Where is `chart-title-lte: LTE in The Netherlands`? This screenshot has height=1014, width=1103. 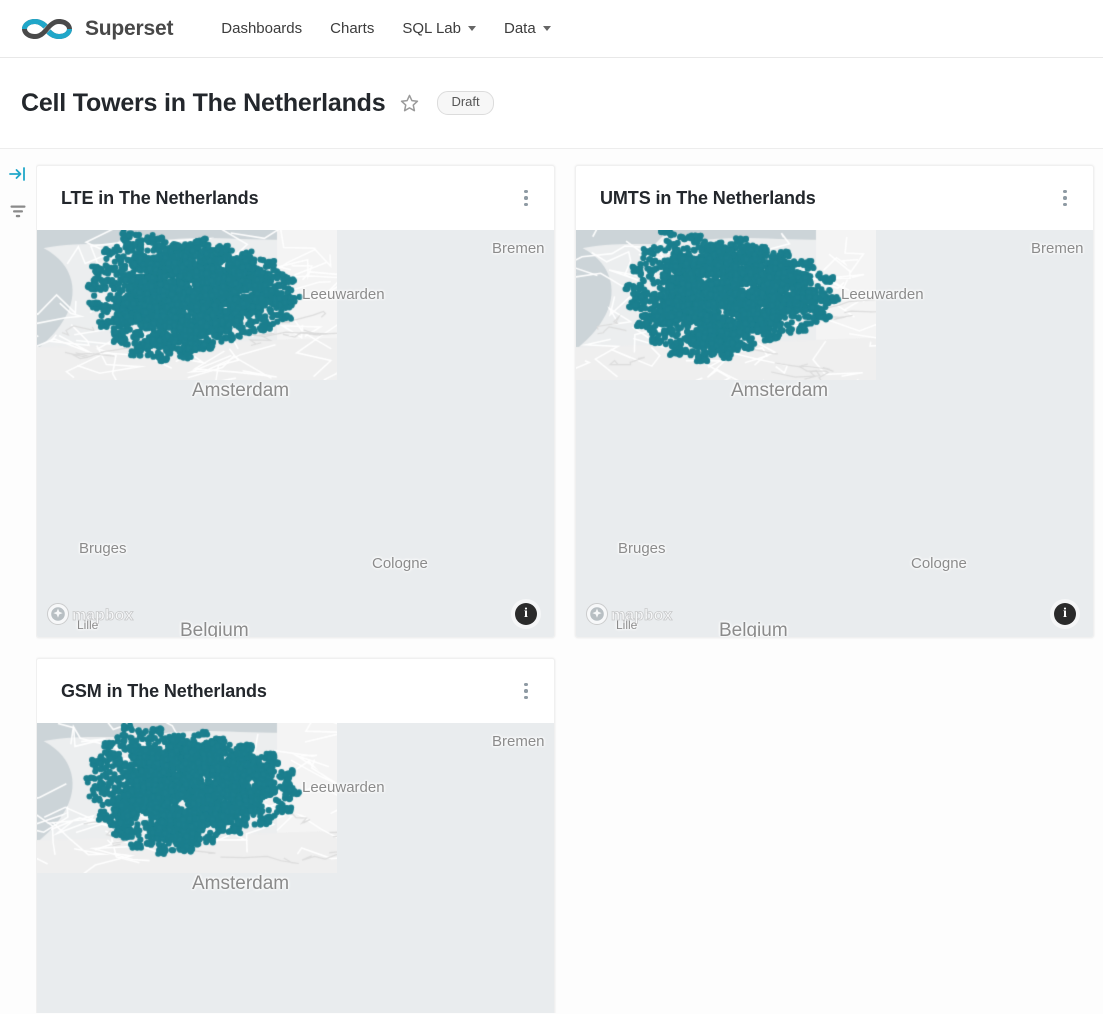
chart-title-lte: LTE in The Netherlands is located at coordinates (160, 197).